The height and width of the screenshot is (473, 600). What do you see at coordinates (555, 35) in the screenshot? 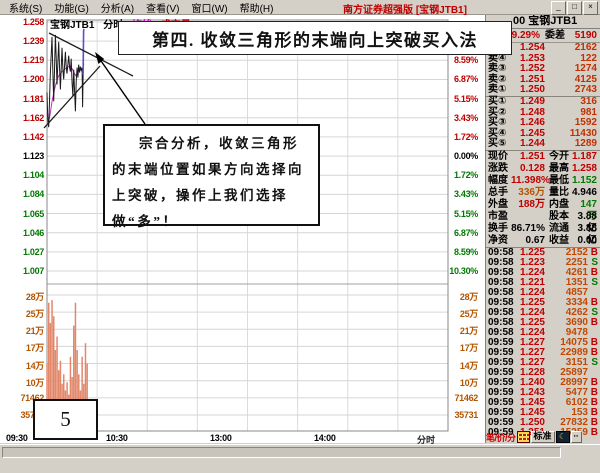
I see `weicha-label: 委差` at bounding box center [555, 35].